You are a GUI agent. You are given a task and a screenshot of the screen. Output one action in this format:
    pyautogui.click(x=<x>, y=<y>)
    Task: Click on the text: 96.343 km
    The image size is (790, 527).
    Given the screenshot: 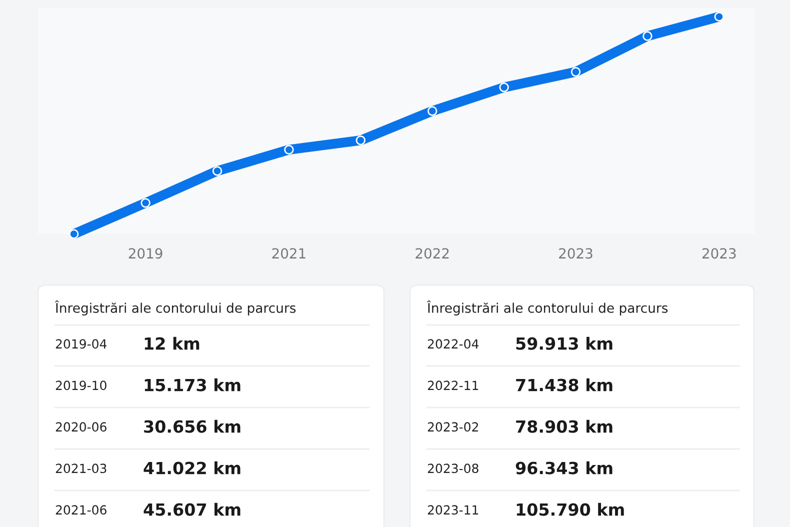 What is the action you would take?
    pyautogui.click(x=564, y=467)
    